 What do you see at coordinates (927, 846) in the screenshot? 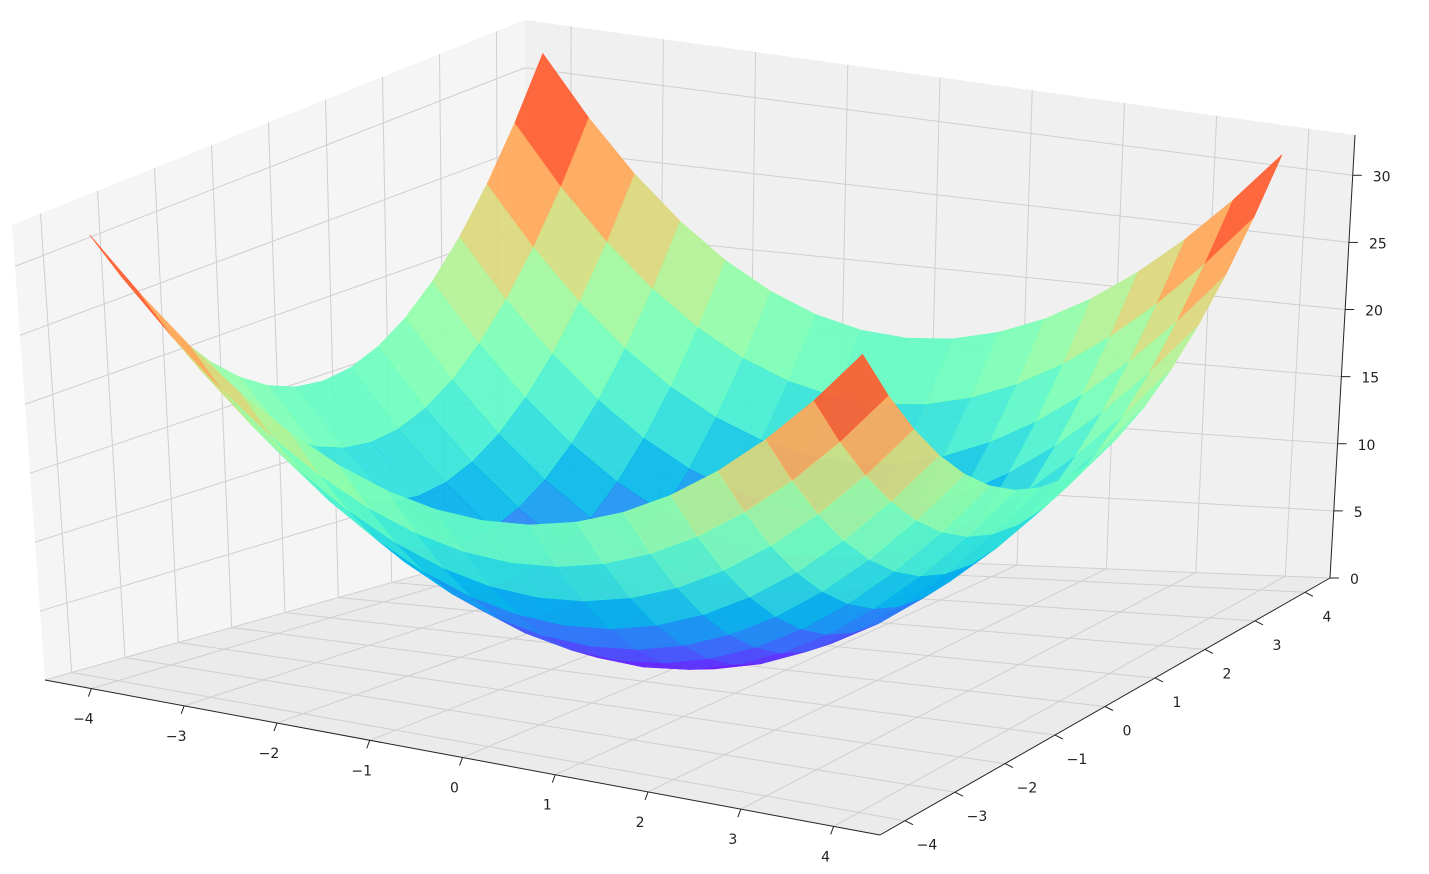
I see `y-tick-label: −4` at bounding box center [927, 846].